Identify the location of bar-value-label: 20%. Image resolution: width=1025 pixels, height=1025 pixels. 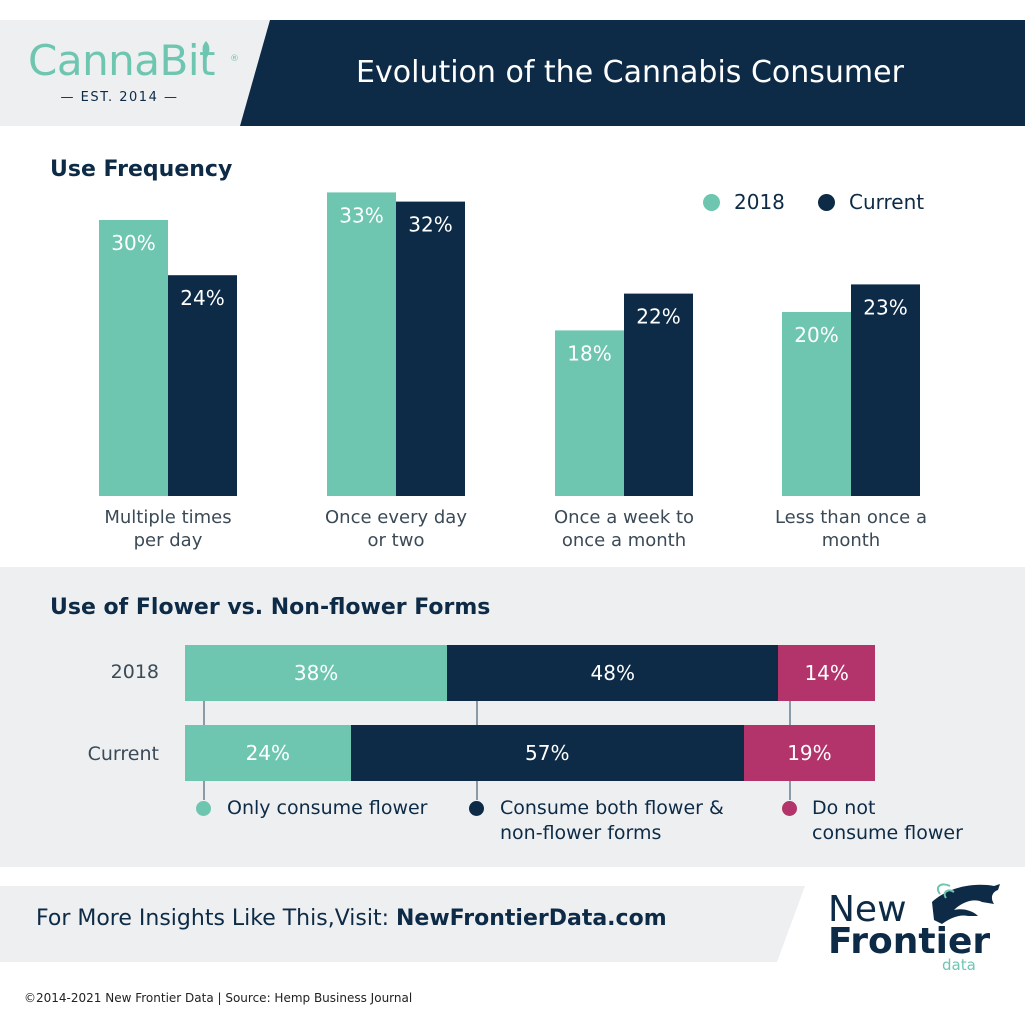
(816, 335).